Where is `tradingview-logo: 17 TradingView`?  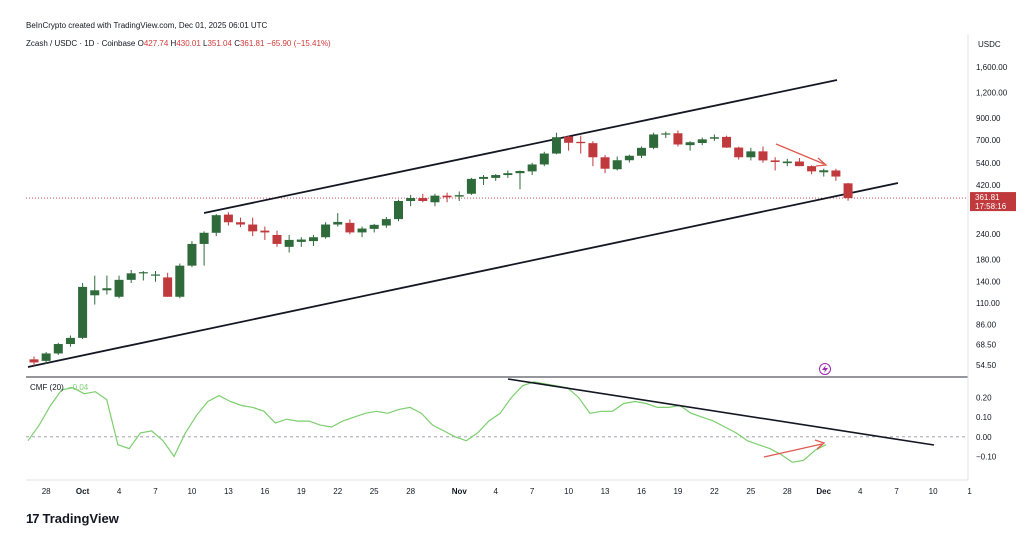 tradingview-logo: 17 TradingView is located at coordinates (72, 518).